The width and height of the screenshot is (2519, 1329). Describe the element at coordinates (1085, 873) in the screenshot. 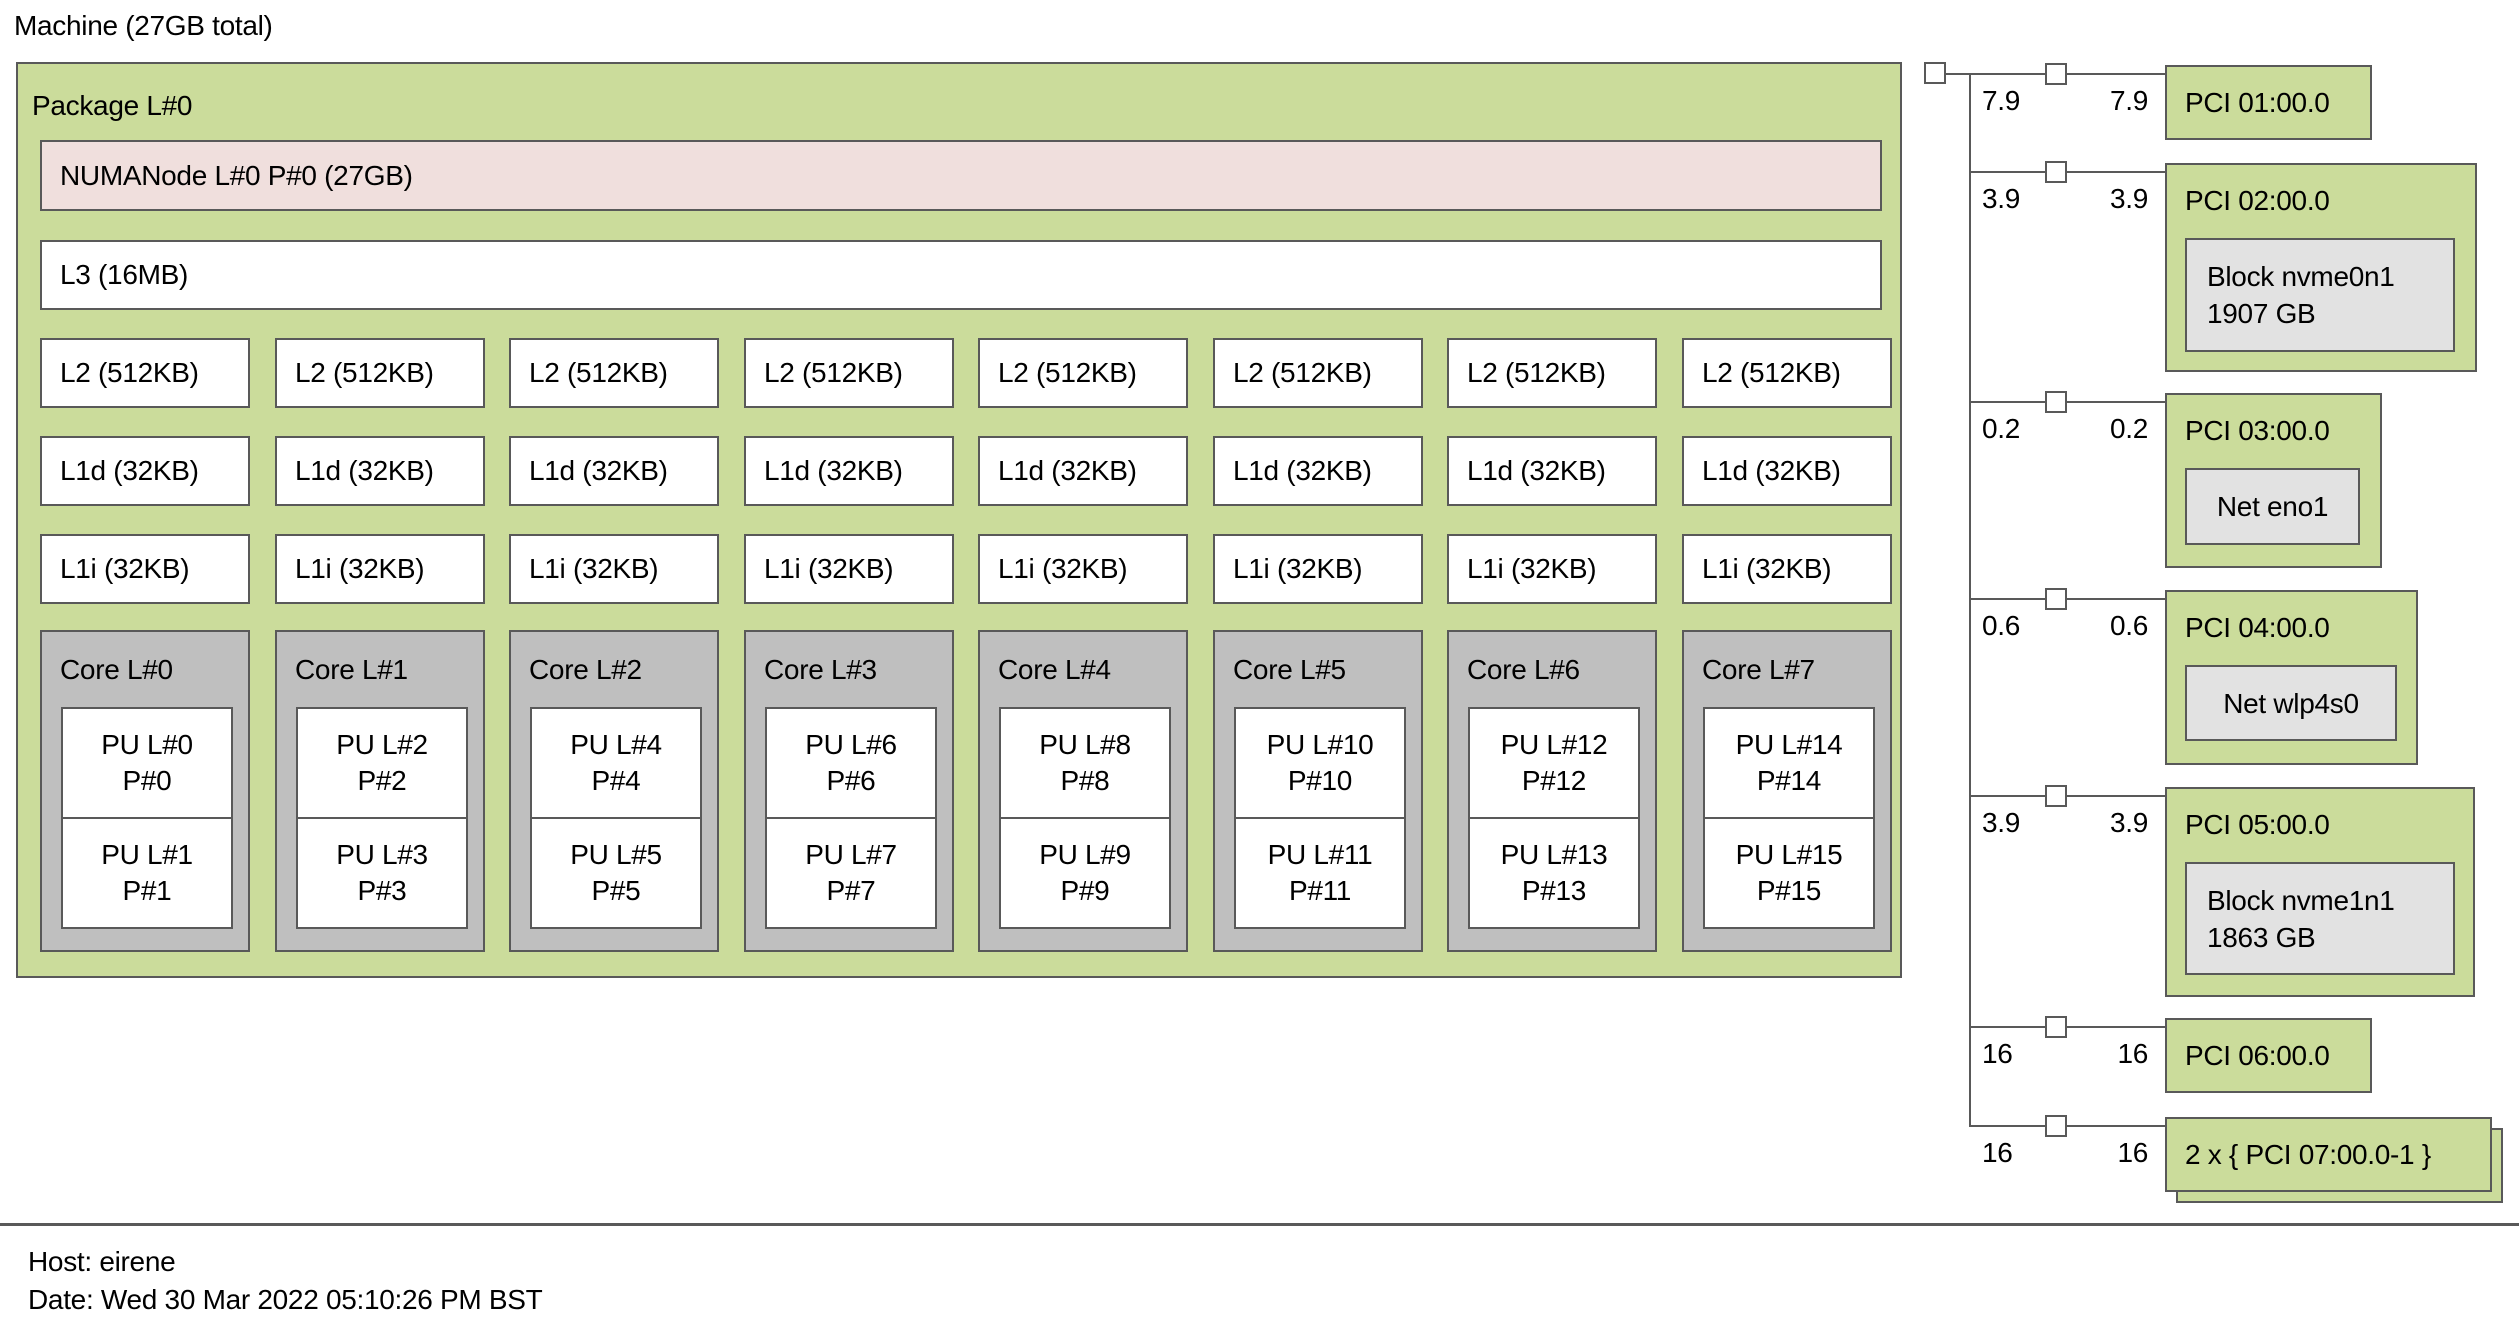

I see `pu-box: PU L#9 P#9` at that location.